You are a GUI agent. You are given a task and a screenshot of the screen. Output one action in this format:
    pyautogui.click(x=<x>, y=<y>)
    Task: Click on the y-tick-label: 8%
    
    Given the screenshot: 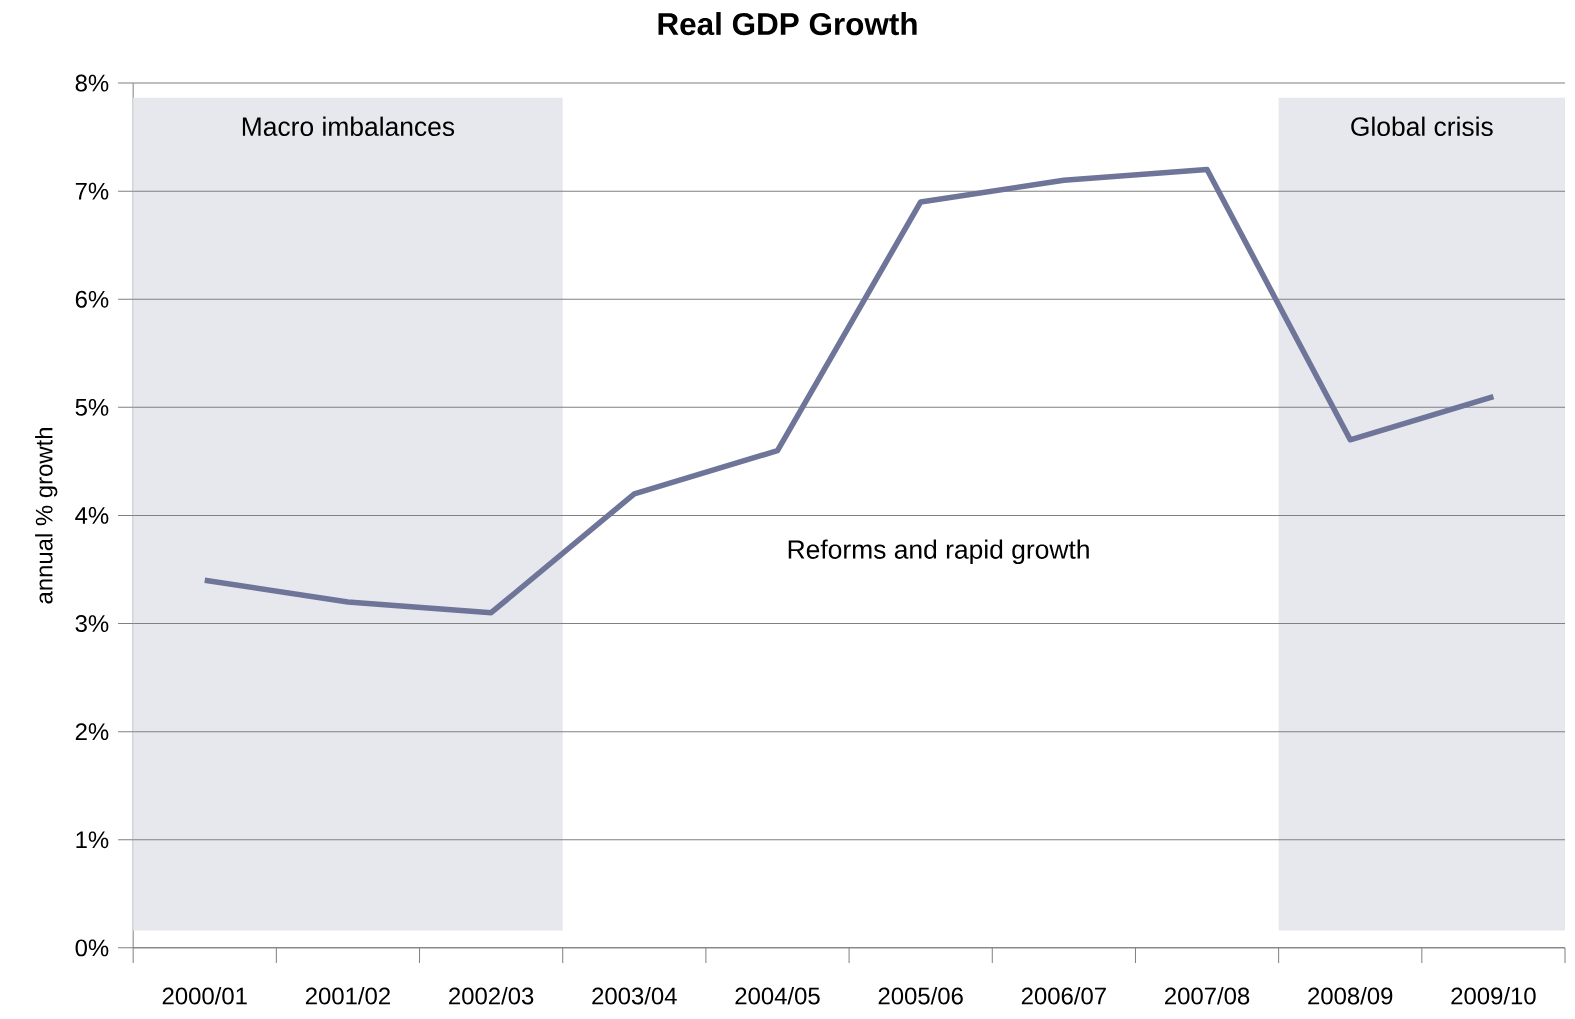 What is the action you would take?
    pyautogui.click(x=92, y=83)
    